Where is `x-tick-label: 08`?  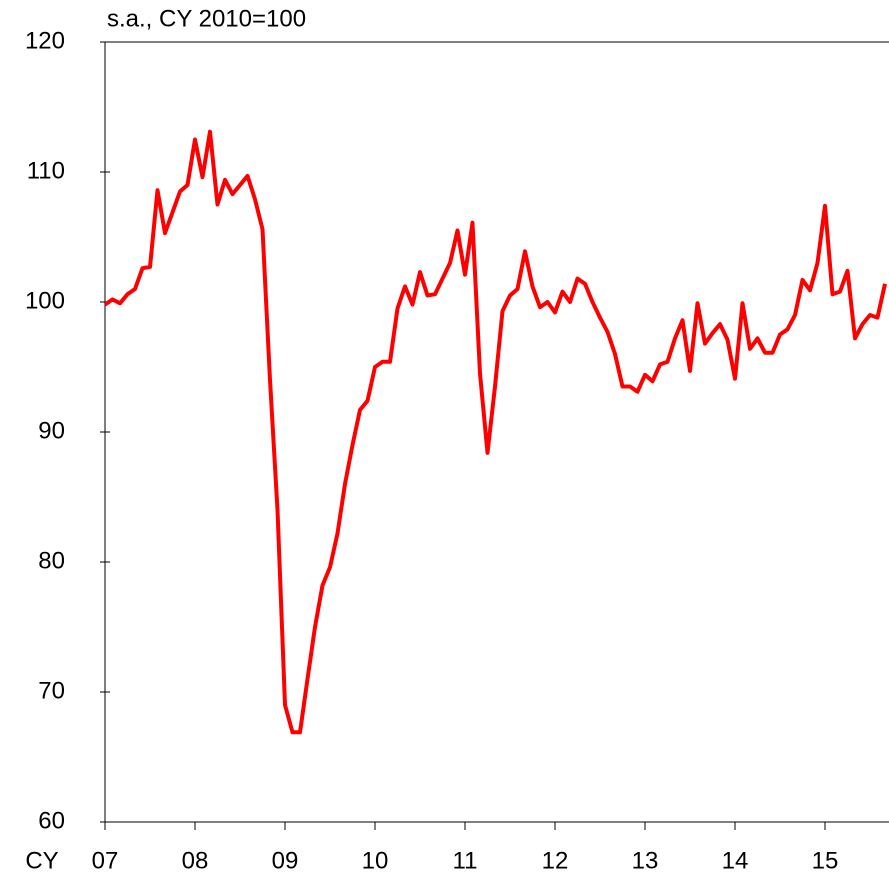
x-tick-label: 08 is located at coordinates (195, 860).